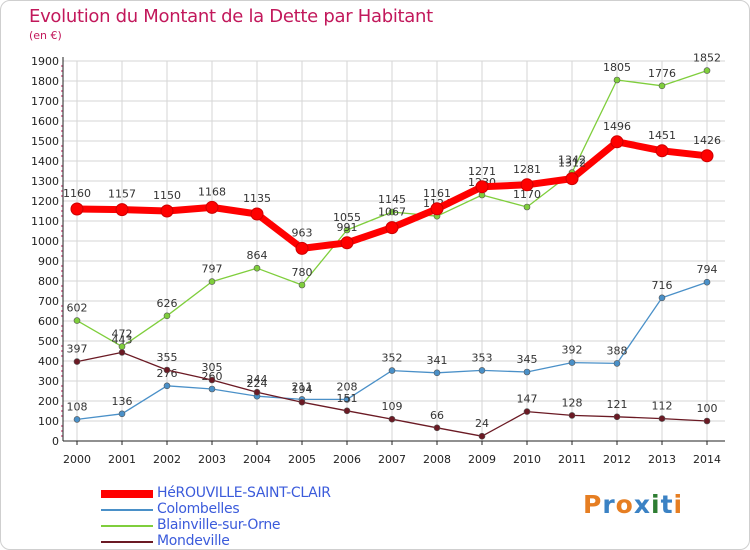  I want to click on data-label: 794, so click(707, 269).